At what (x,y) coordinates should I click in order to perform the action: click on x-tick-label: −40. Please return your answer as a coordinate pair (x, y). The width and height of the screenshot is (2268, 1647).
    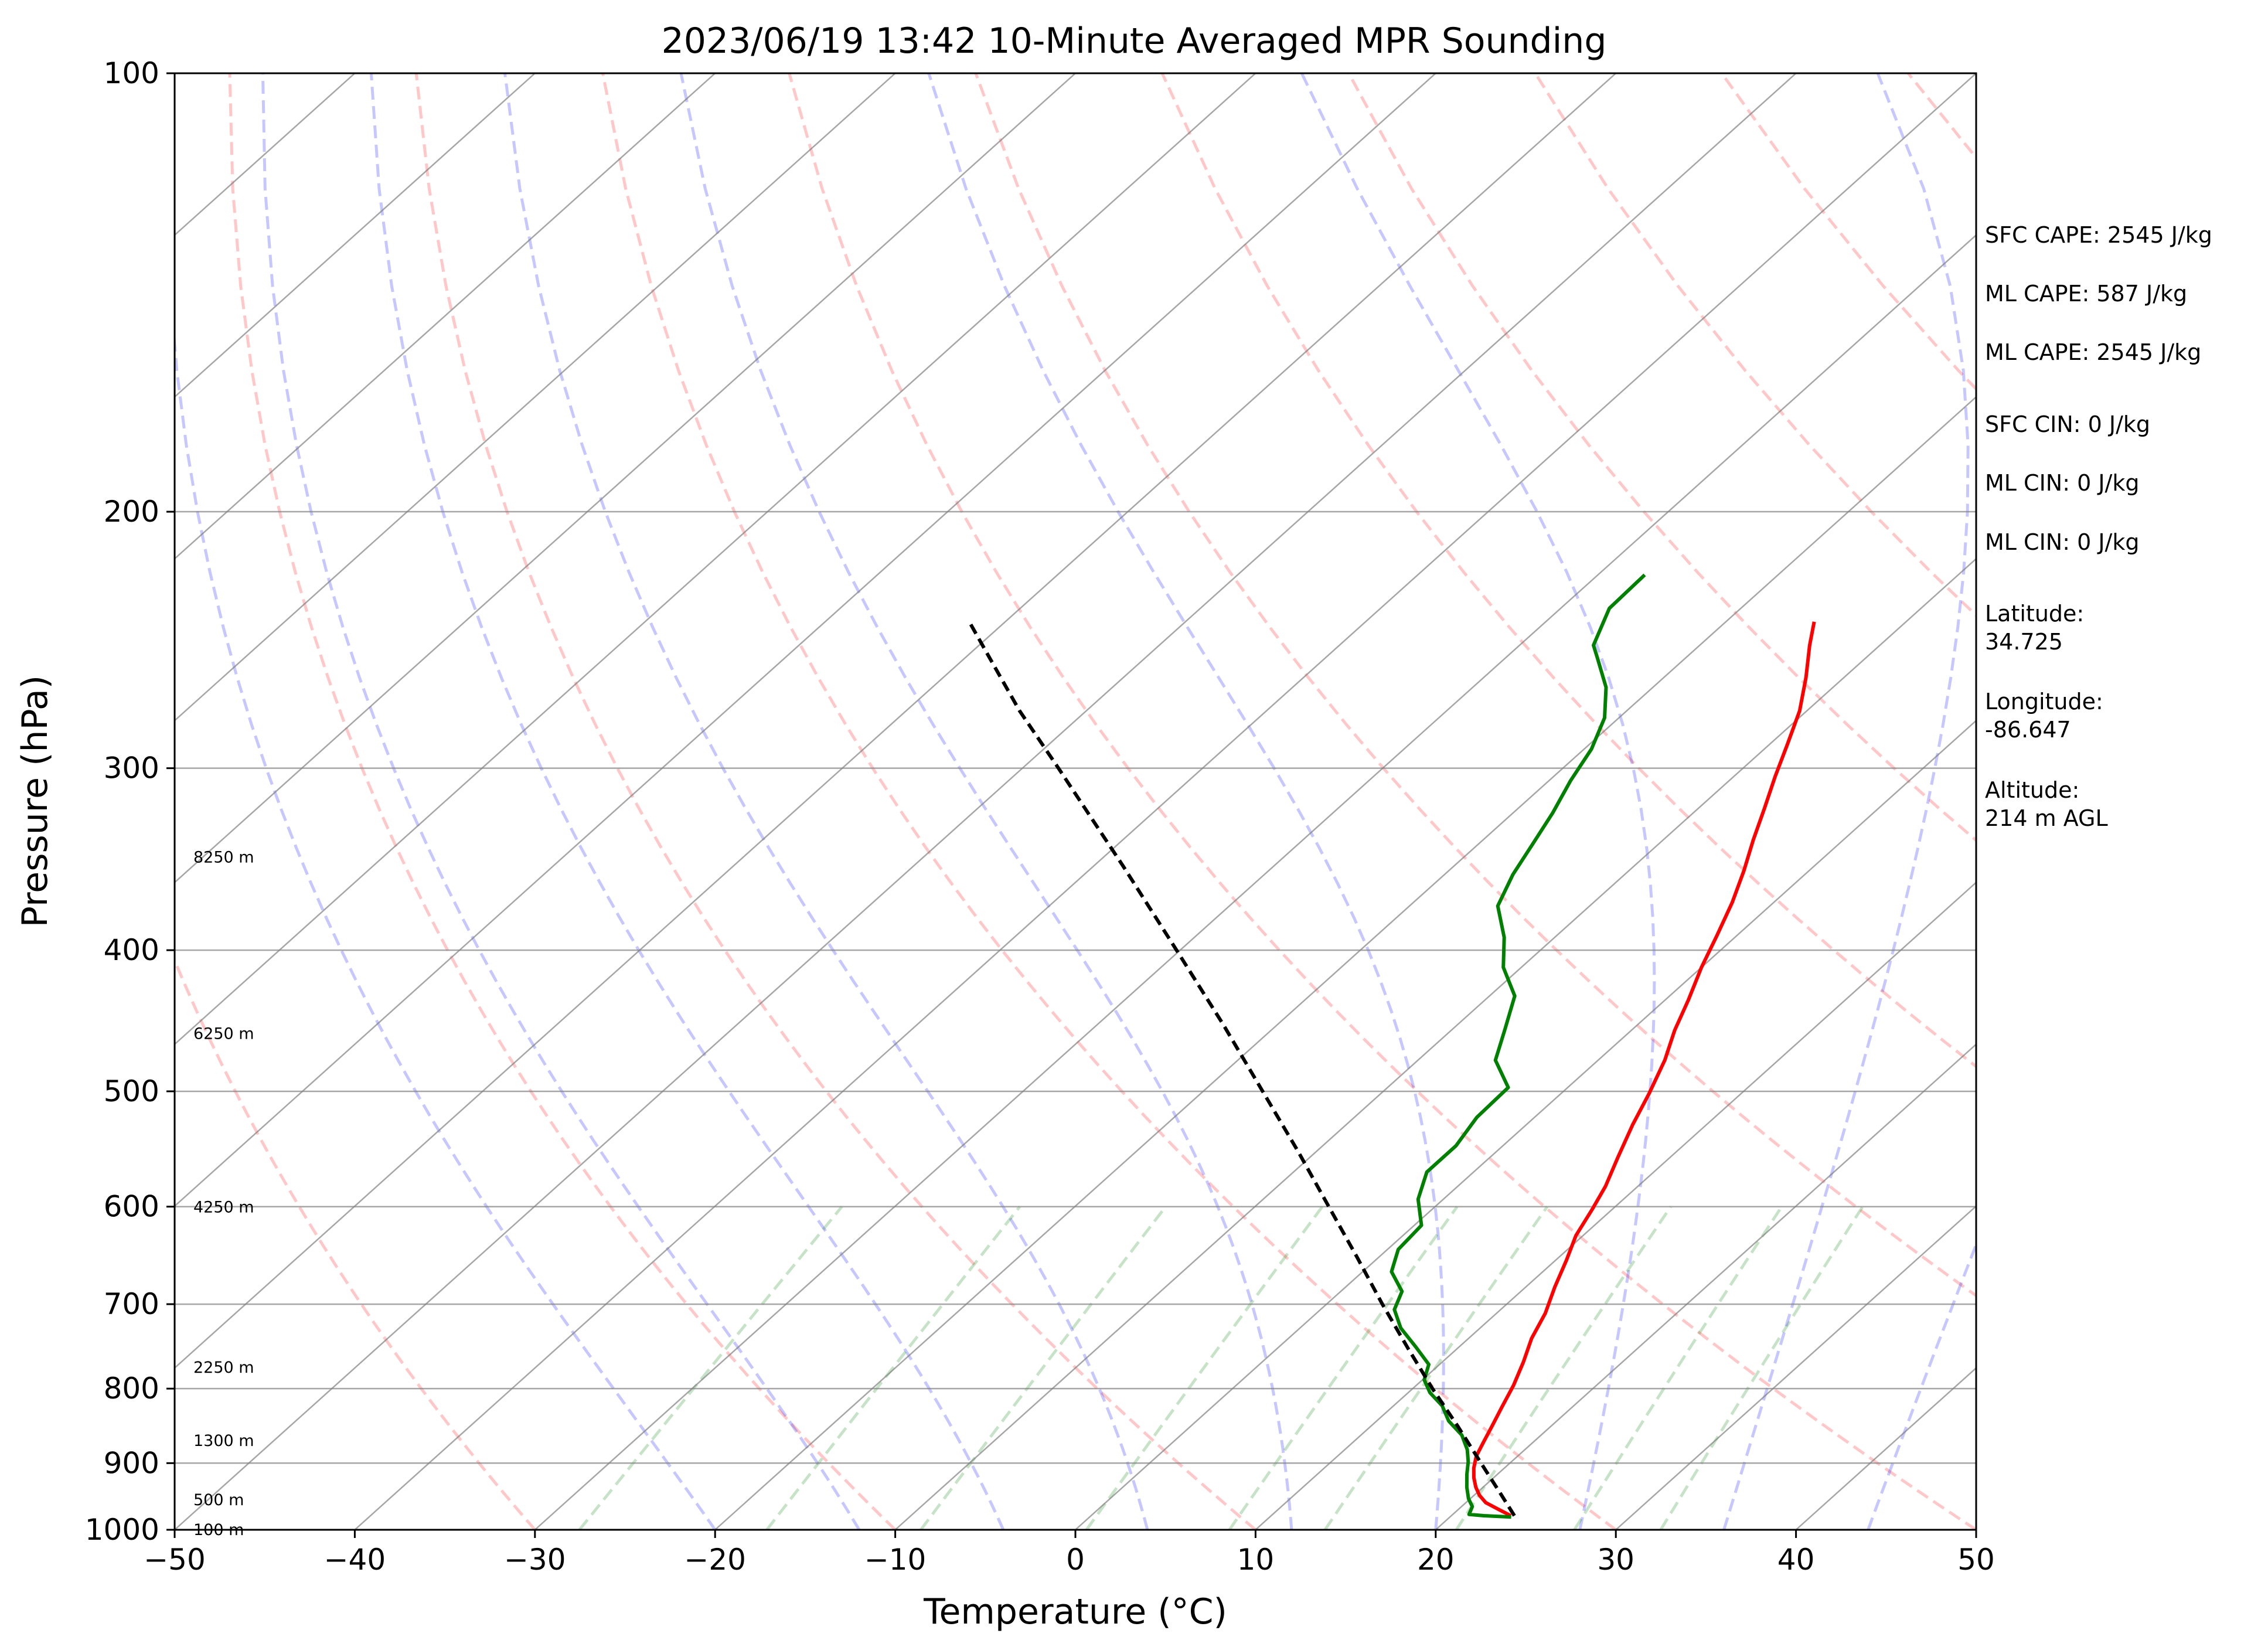
    Looking at the image, I should click on (355, 1560).